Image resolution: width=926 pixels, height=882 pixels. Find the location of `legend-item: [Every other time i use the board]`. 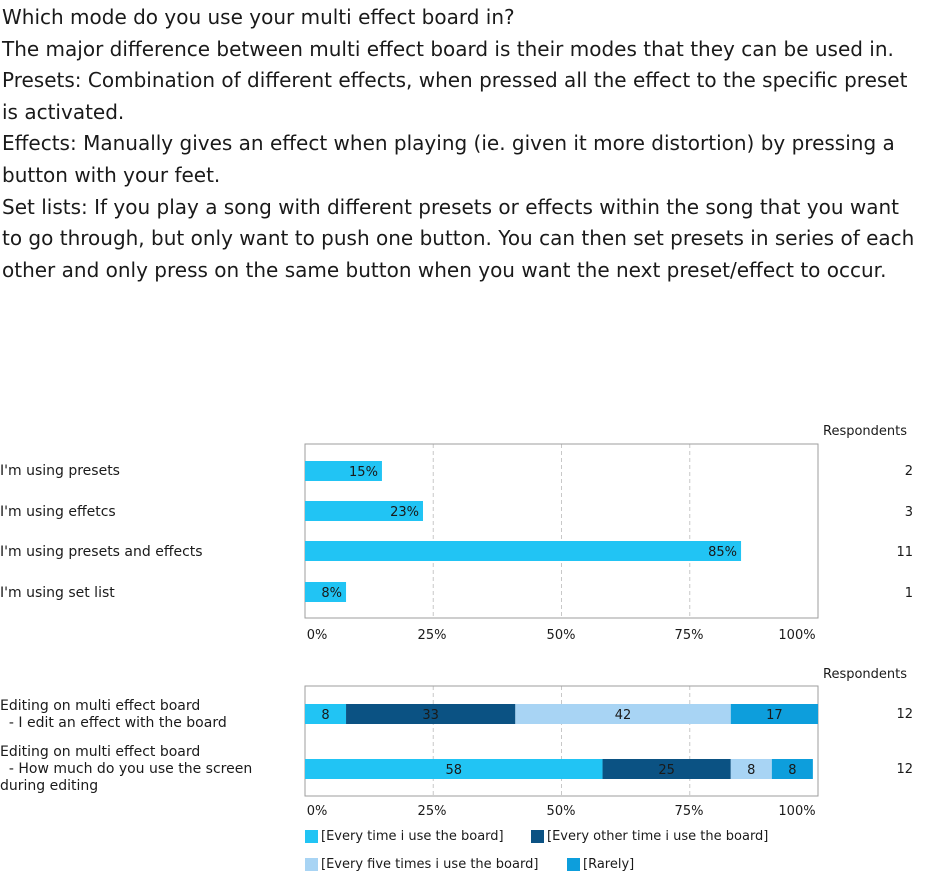

legend-item: [Every other time i use the board] is located at coordinates (649, 836).